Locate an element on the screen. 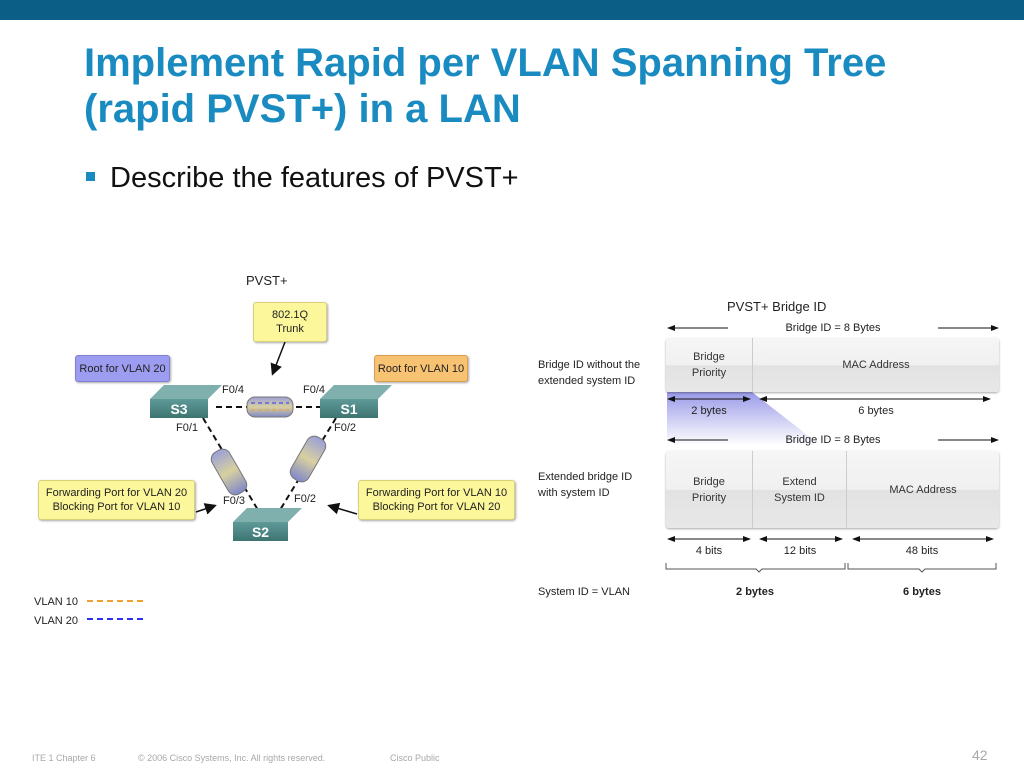  row2-bytes-mac: 6 bytes is located at coordinates (922, 592).